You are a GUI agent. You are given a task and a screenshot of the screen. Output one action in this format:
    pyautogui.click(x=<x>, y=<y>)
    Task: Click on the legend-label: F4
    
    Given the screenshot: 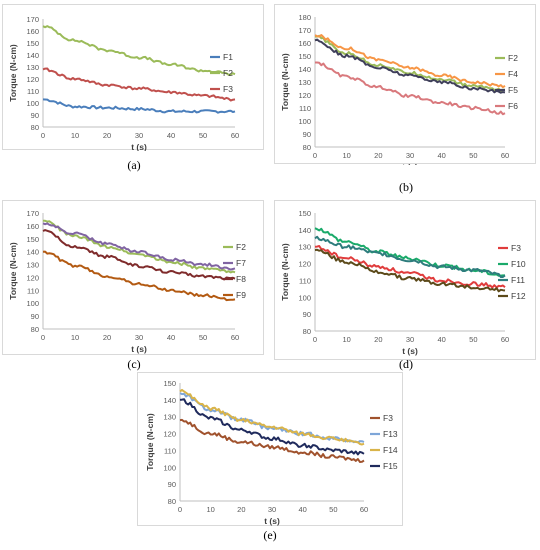 What is the action you would take?
    pyautogui.click(x=513, y=74)
    